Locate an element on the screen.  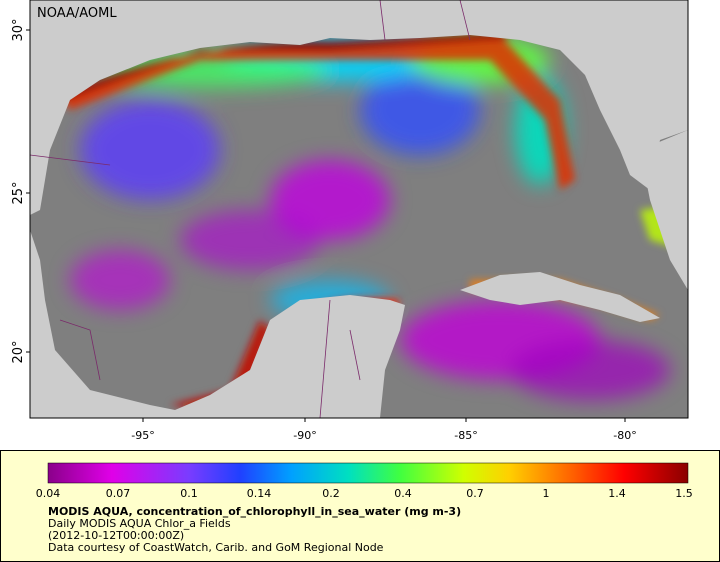
colorbar-label: 0.14 is located at coordinates (259, 493).